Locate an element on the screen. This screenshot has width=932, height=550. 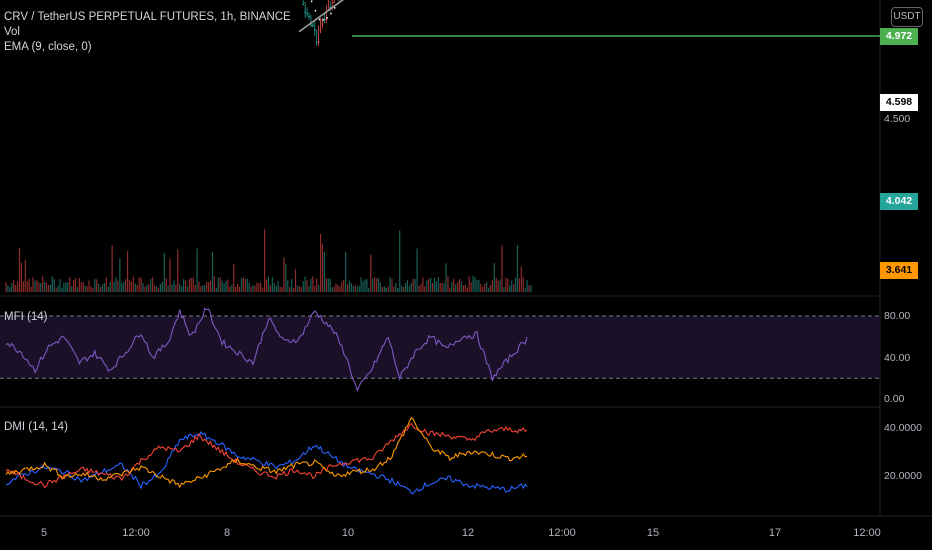
currency-badge: USDT is located at coordinates (907, 17).